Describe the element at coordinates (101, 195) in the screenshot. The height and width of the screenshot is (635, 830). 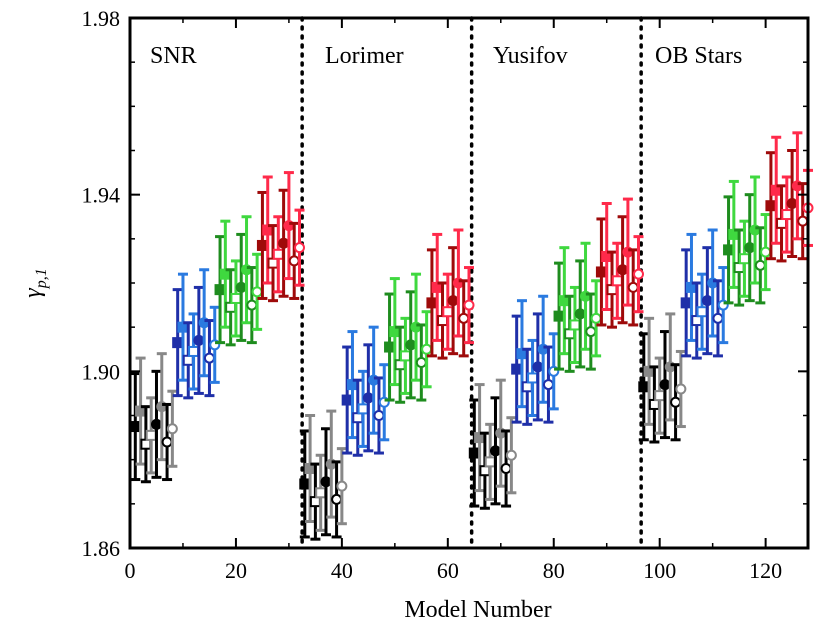
I see `y-tick-label: 1.94` at that location.